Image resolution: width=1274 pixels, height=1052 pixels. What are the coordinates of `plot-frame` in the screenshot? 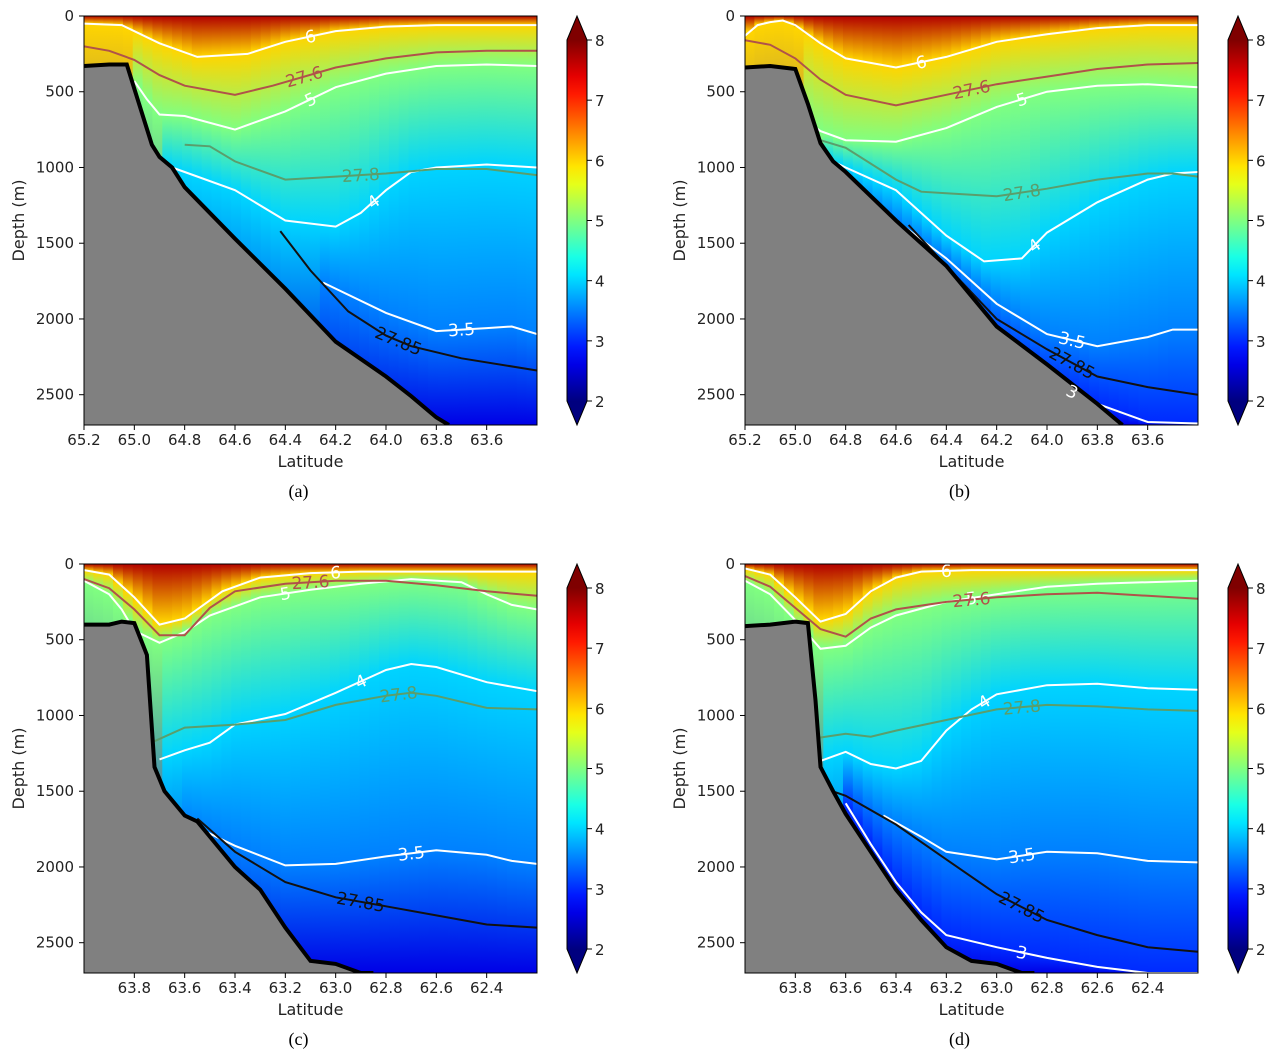 It's located at (971, 220).